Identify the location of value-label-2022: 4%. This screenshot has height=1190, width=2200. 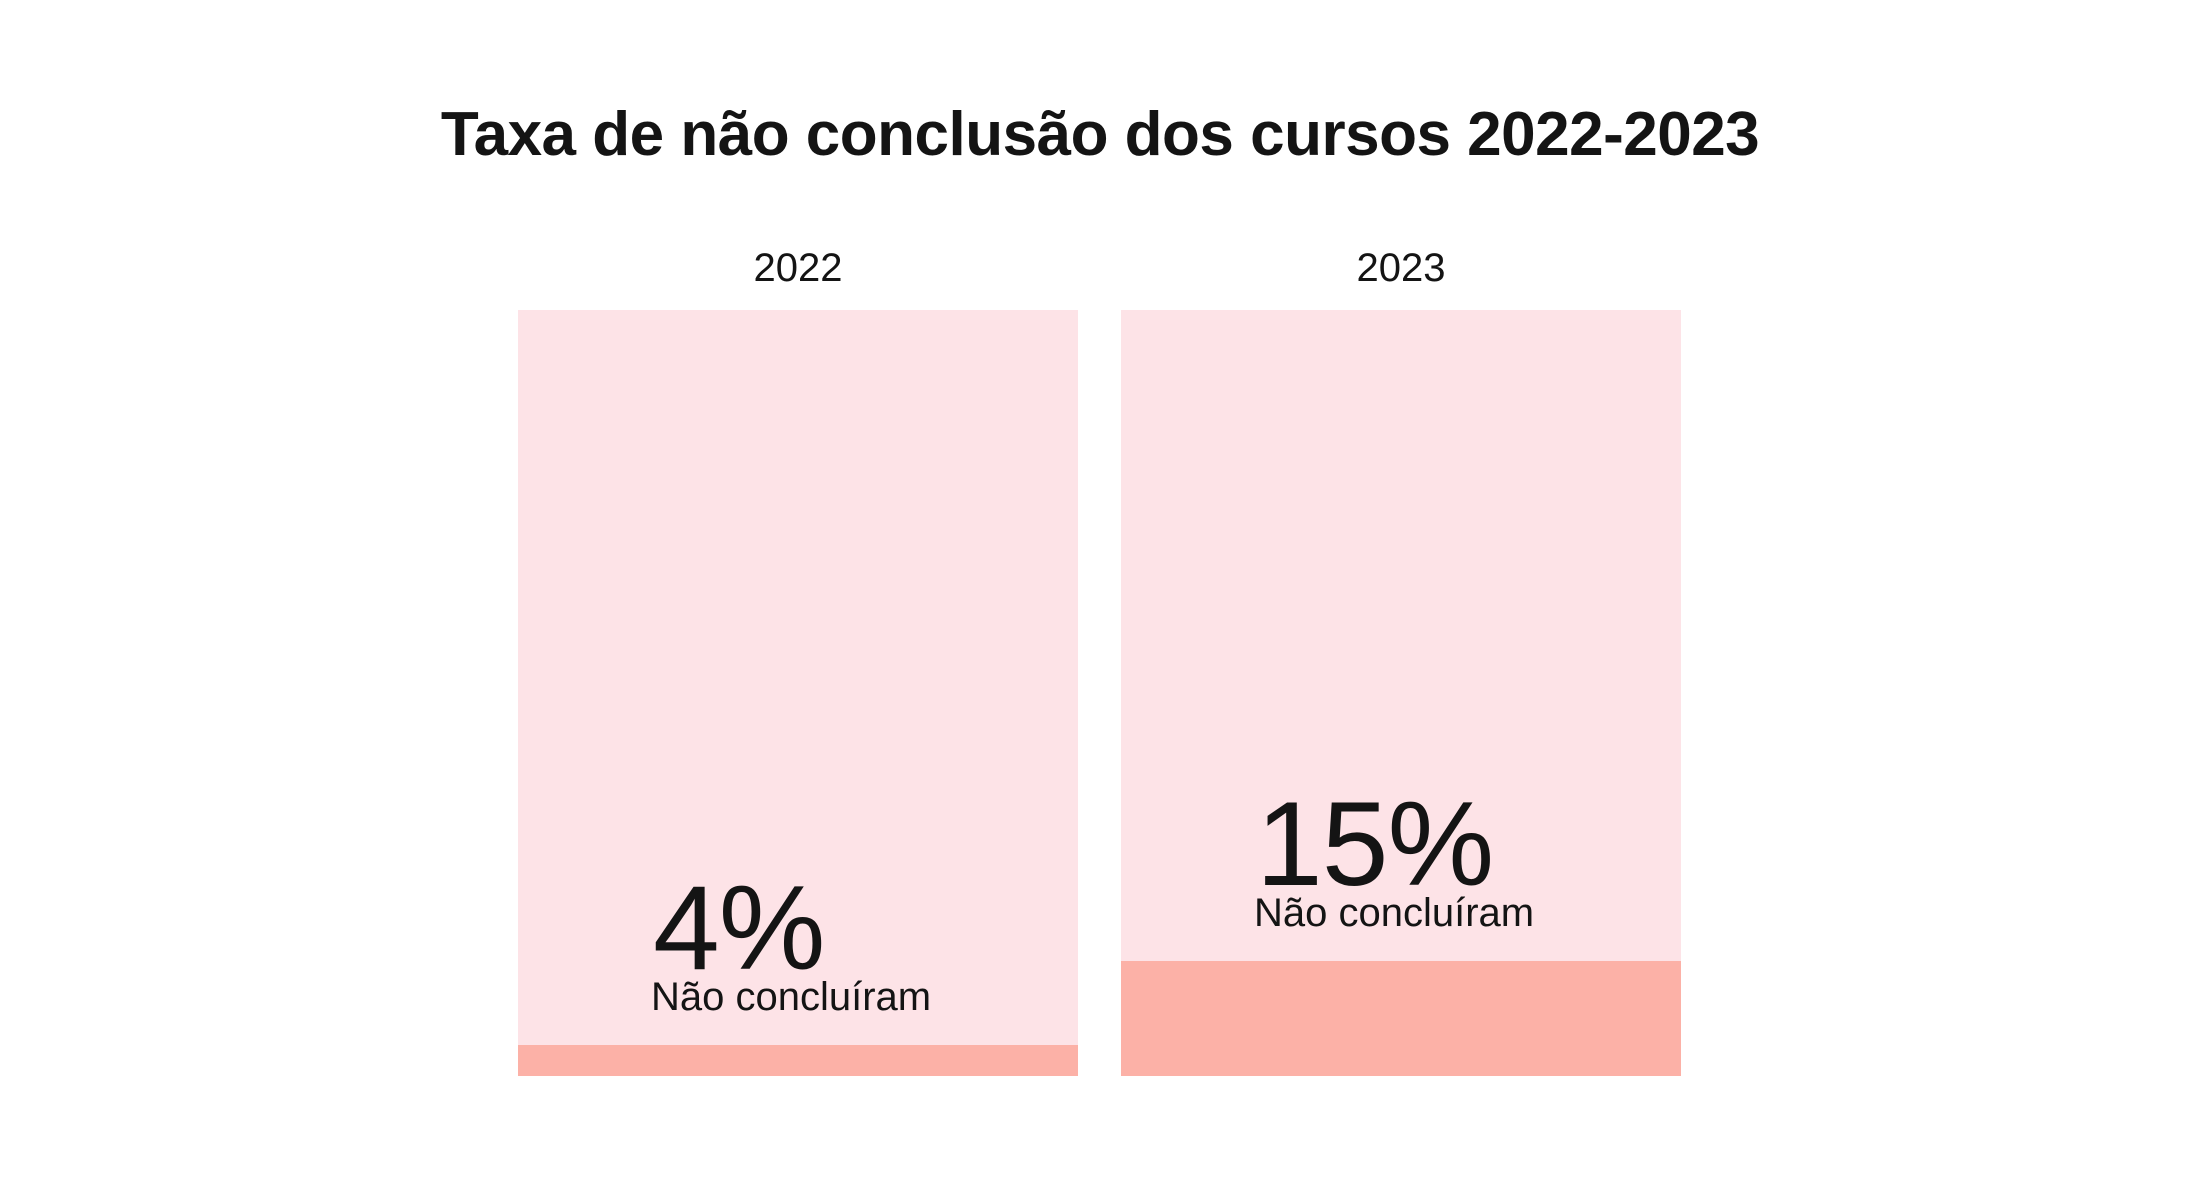
(739, 928).